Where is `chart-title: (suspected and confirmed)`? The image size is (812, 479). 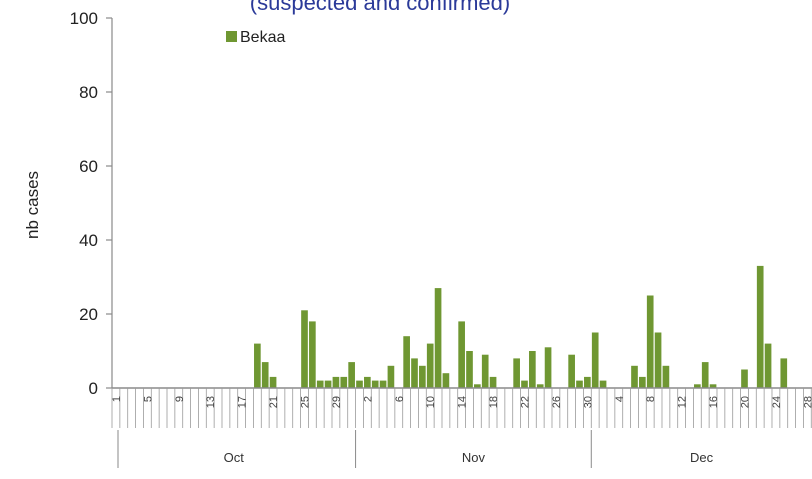
chart-title: (suspected and confirmed) is located at coordinates (380, 7).